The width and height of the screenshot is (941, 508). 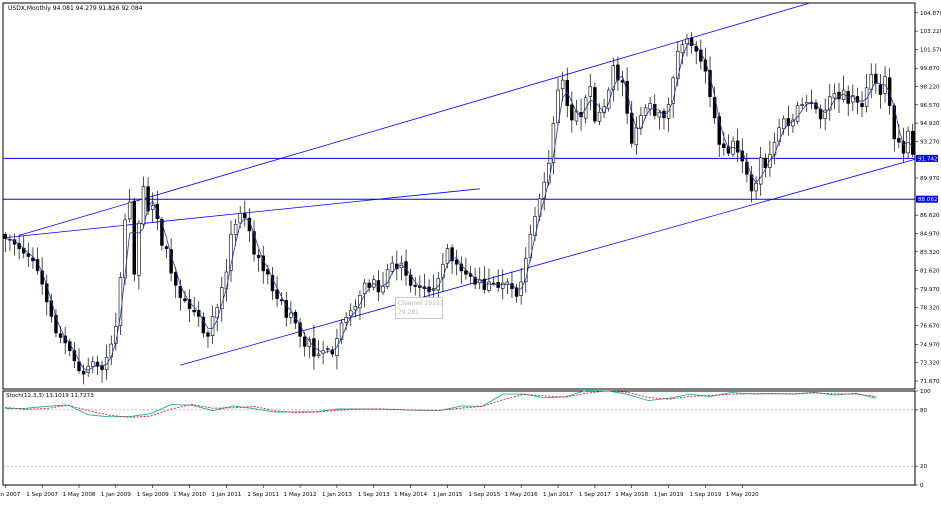 What do you see at coordinates (631, 495) in the screenshot?
I see `x-tick-label: 1 May 2018` at bounding box center [631, 495].